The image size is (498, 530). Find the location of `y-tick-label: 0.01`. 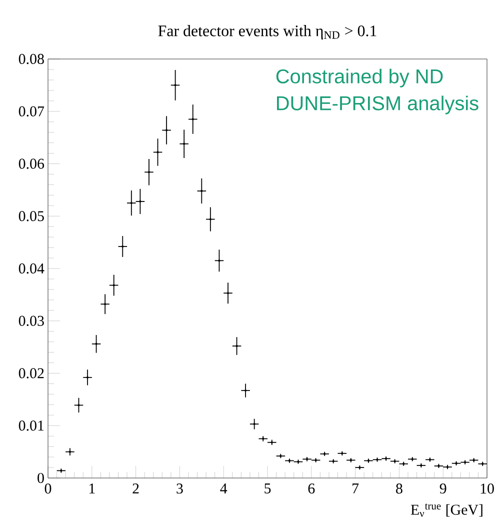

y-tick-label: 0.01 is located at coordinates (31, 425).